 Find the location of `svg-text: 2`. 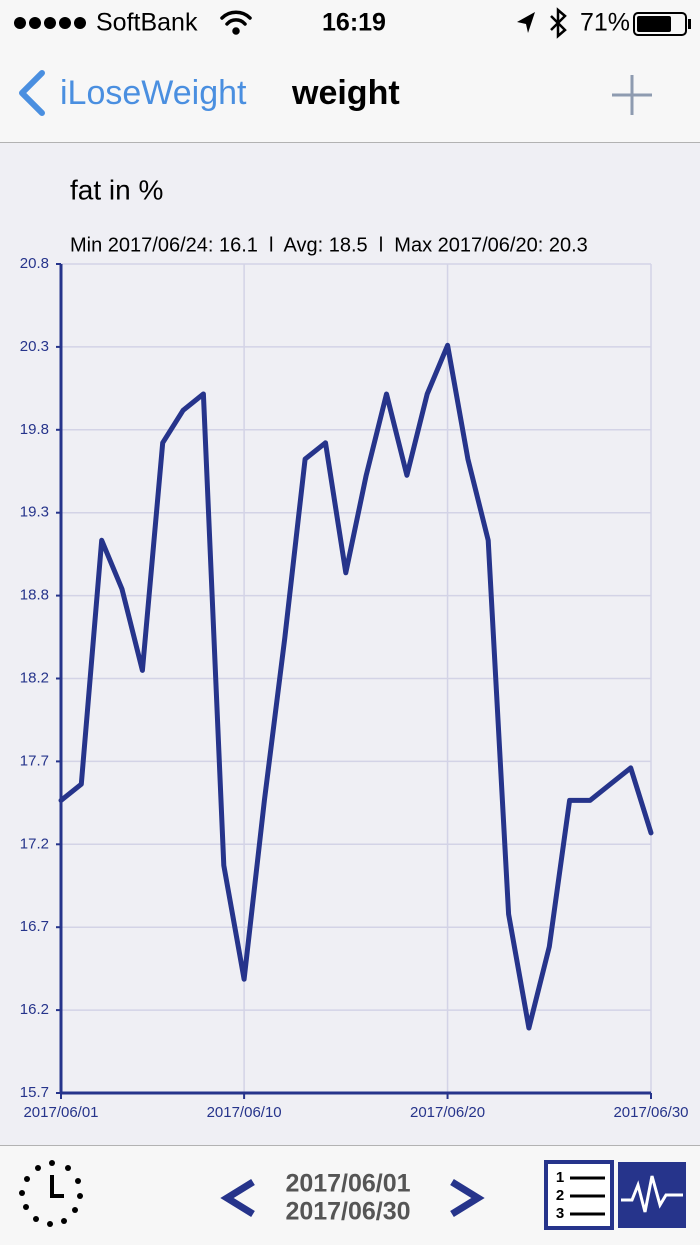

svg-text: 2 is located at coordinates (560, 1195).